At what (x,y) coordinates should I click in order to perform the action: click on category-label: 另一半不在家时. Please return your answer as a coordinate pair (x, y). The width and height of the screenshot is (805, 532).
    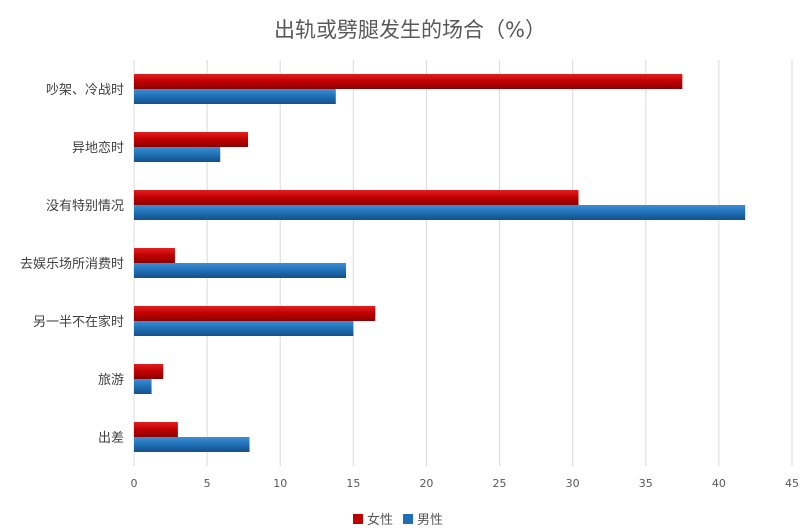
    Looking at the image, I should click on (78, 322).